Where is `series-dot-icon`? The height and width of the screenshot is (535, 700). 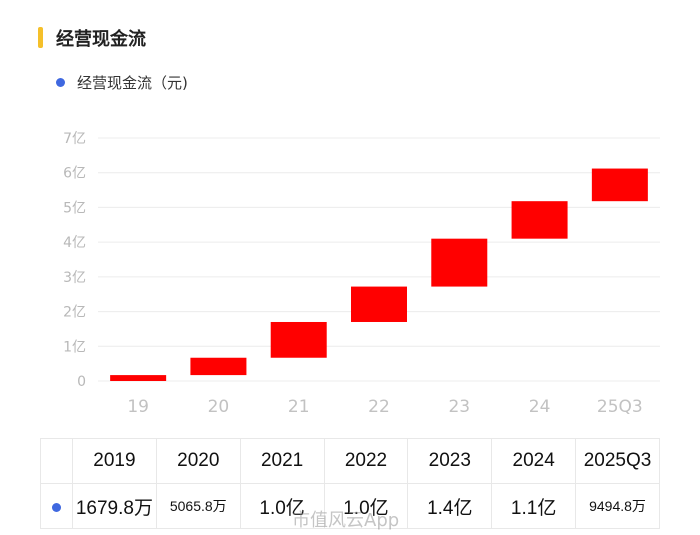 series-dot-icon is located at coordinates (56, 507).